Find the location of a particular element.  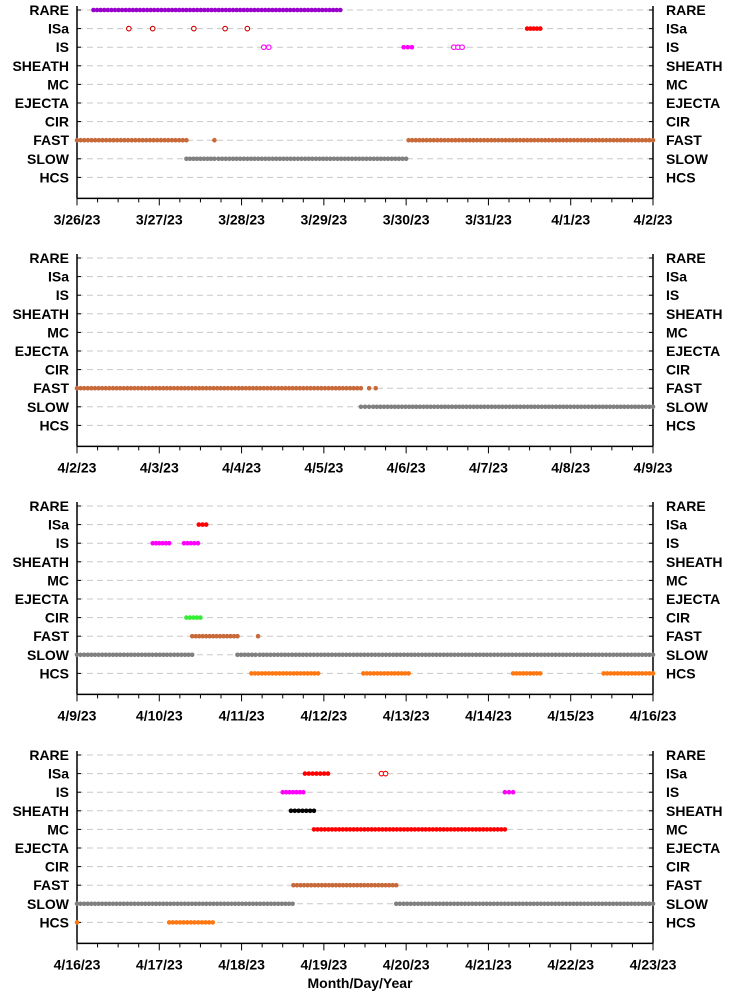

x-axis-label: Month/Day/Year is located at coordinates (360, 983).